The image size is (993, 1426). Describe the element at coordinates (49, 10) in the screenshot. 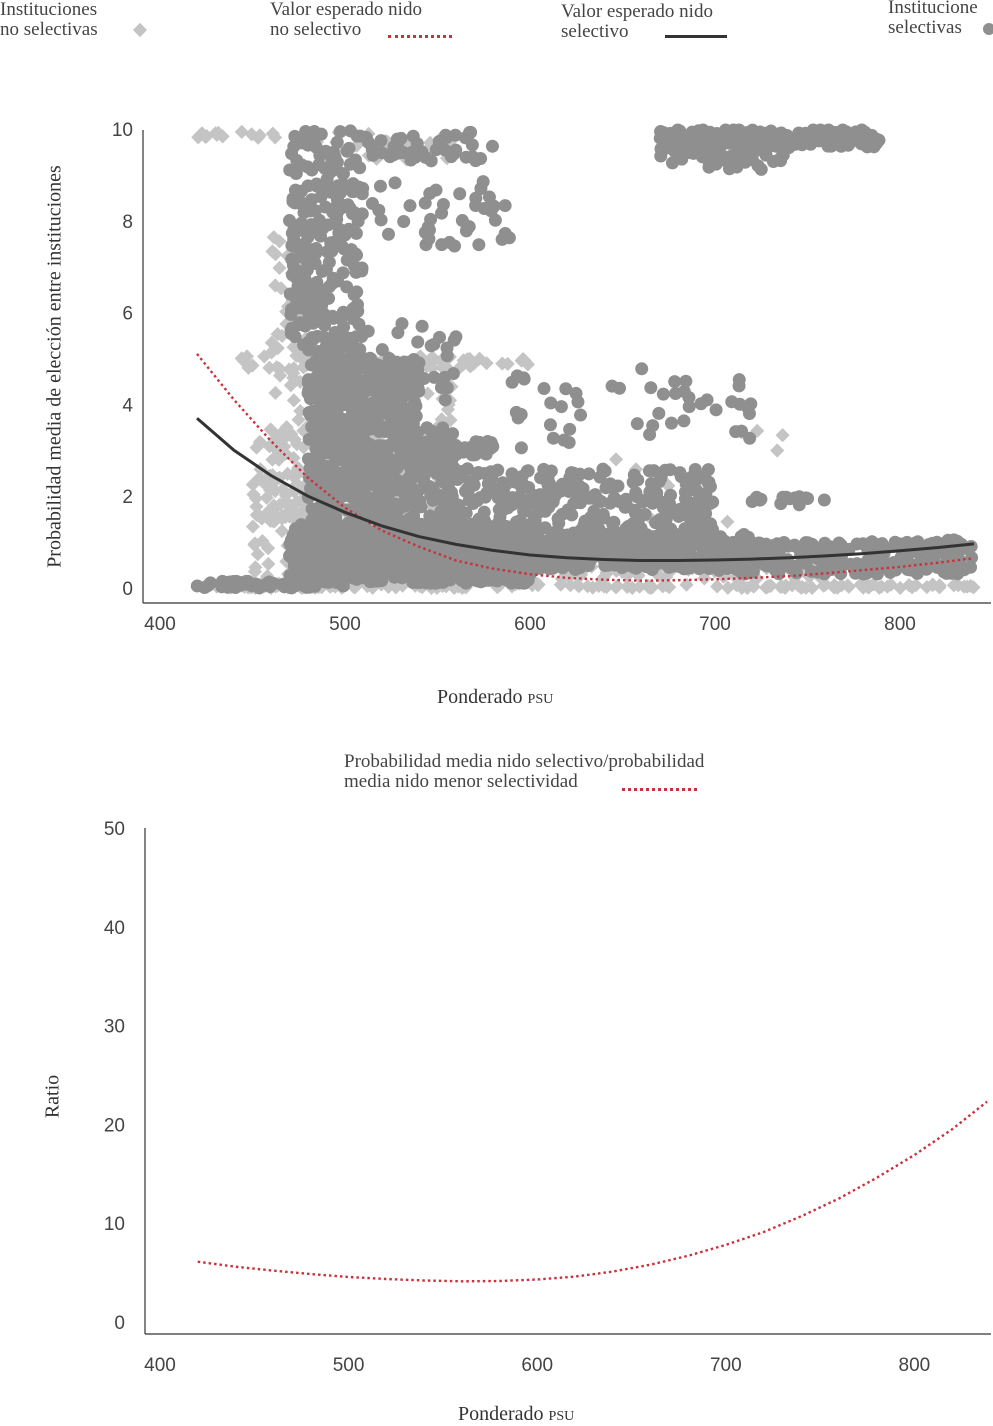

I see `legend-label-line1: Instituciones` at that location.